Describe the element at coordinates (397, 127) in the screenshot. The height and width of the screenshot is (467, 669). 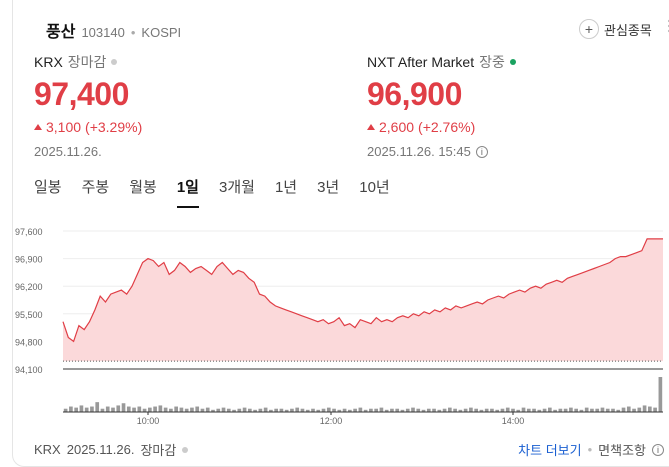
I see `nxt-change-value: 2,600` at that location.